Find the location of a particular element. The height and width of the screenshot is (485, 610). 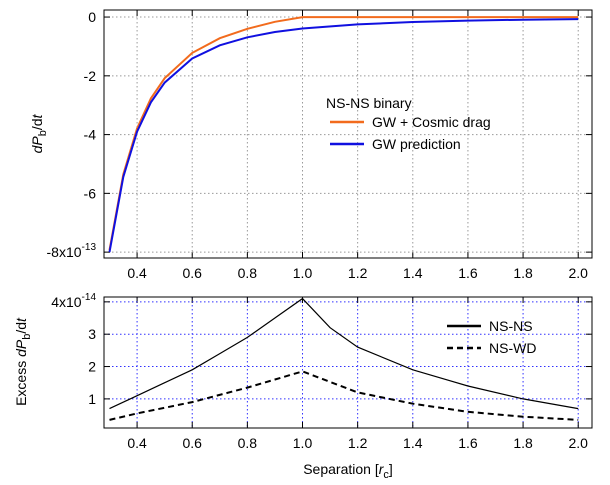

y-tick-label: -8x10⁻¹³ is located at coordinates (72, 251).